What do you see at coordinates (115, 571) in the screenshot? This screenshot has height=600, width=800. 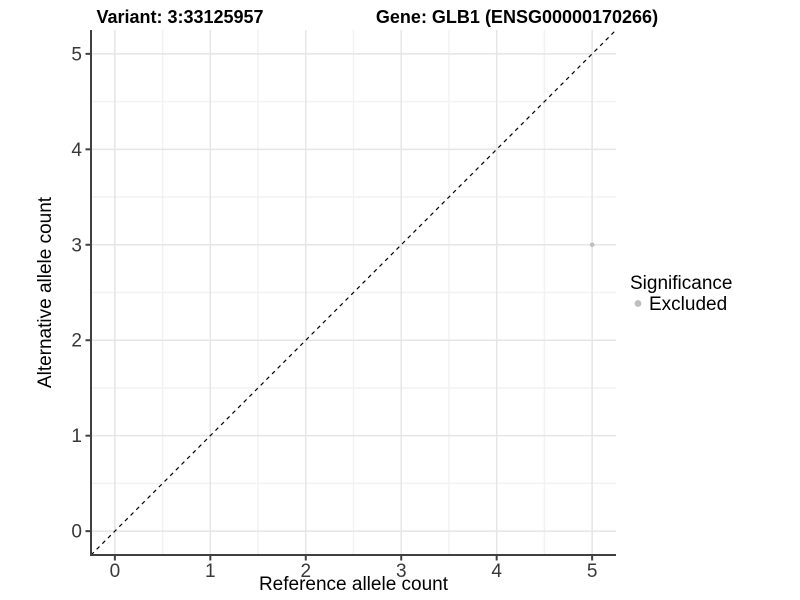 I see `x-tick-label: 0` at bounding box center [115, 571].